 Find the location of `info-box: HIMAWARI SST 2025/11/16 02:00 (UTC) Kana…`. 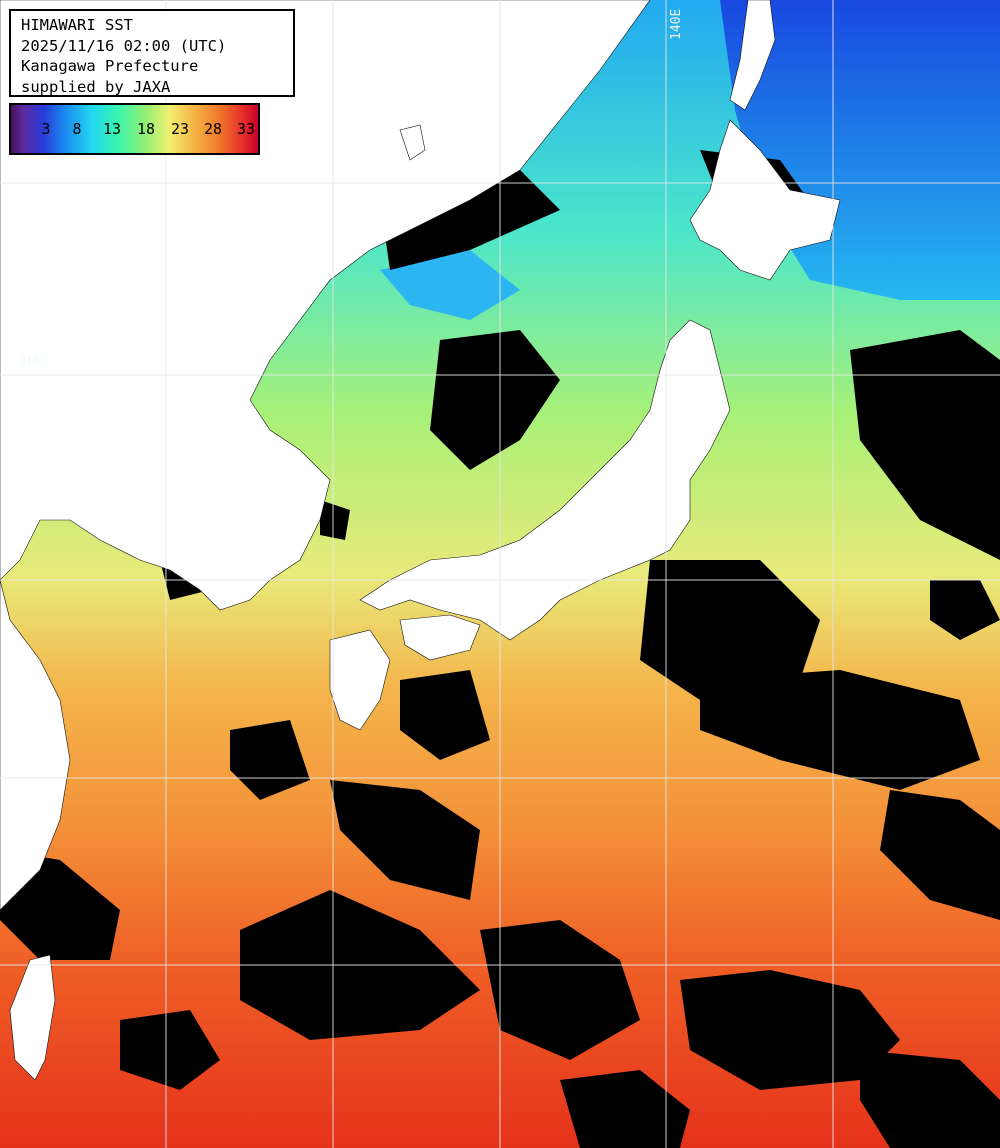

info-box: HIMAWARI SST 2025/11/16 02:00 (UTC) Kana… is located at coordinates (152, 53).